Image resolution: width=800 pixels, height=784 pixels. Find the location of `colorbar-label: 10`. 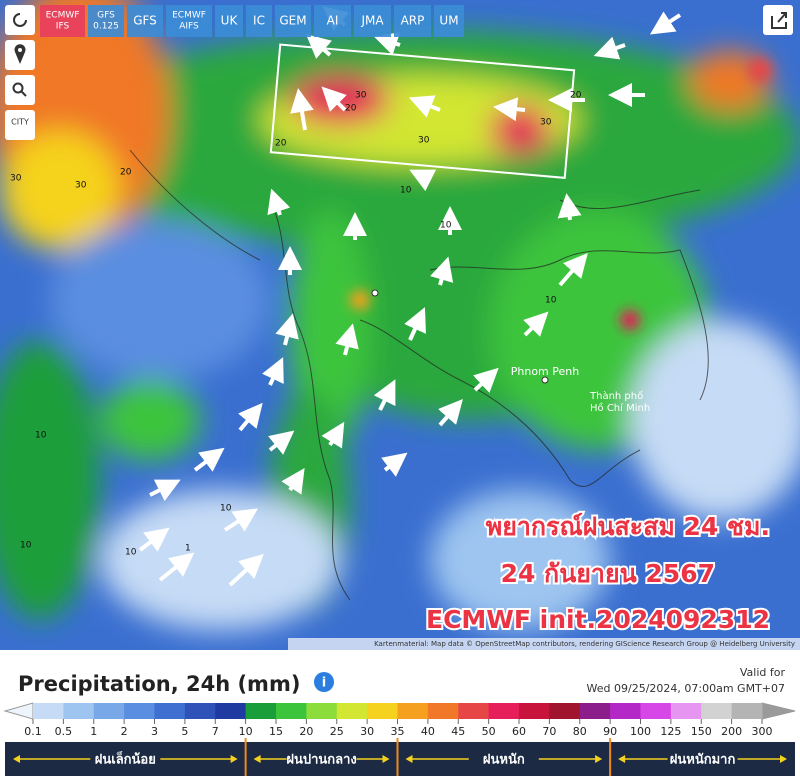

colorbar-label: 10 is located at coordinates (246, 731).